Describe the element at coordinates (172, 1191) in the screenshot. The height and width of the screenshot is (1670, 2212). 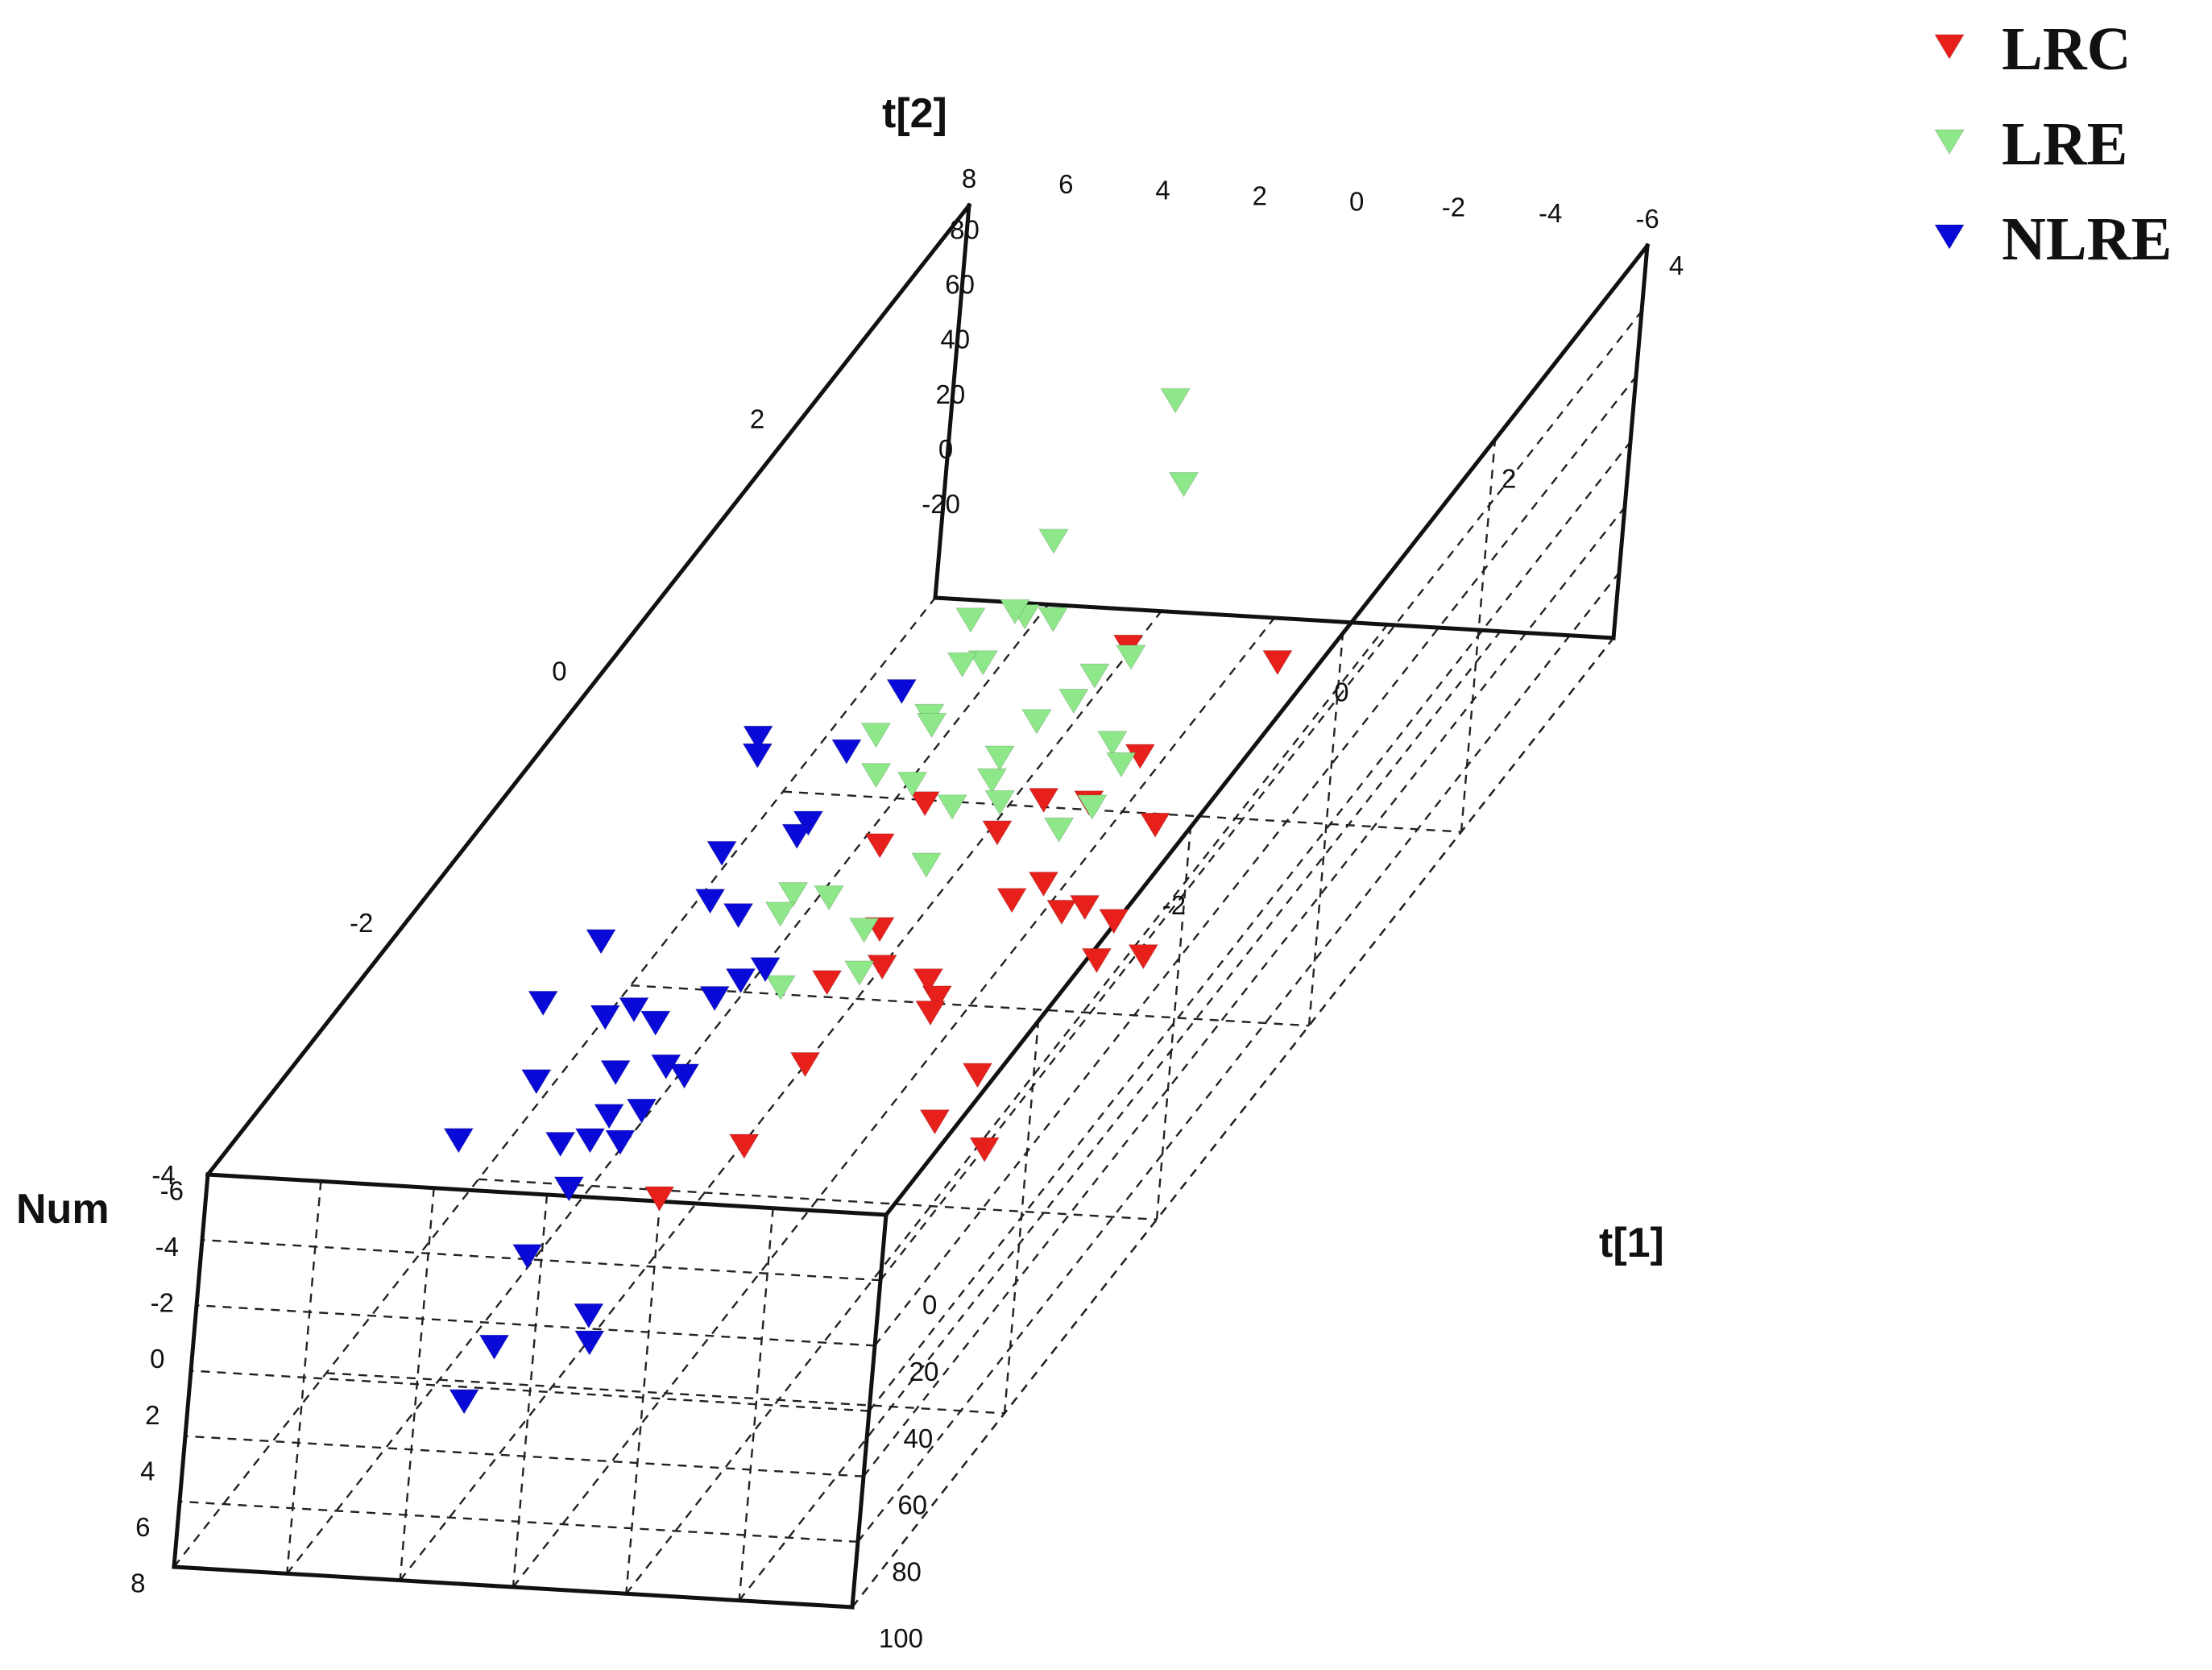
I see `y-tick-label: -6` at that location.